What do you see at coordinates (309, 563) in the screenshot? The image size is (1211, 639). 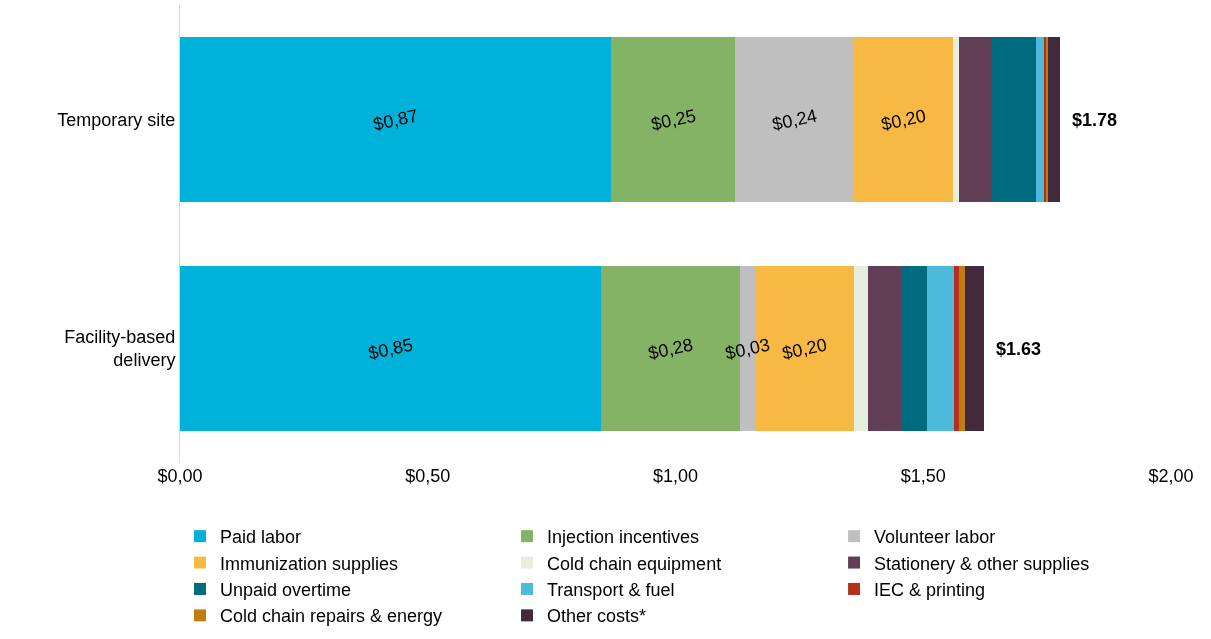 I see `legend-label: Immunization supplies` at bounding box center [309, 563].